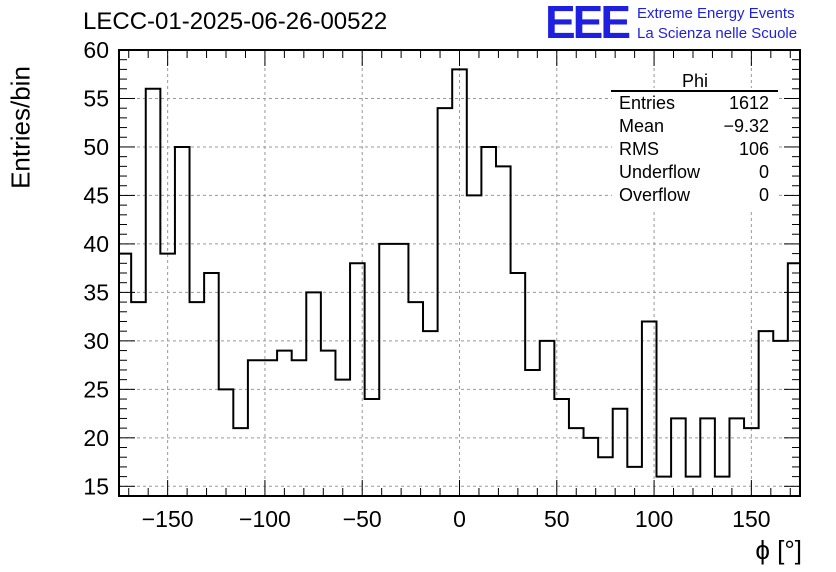 The height and width of the screenshot is (572, 836). What do you see at coordinates (96, 486) in the screenshot?
I see `y-tick-label: 15` at bounding box center [96, 486].